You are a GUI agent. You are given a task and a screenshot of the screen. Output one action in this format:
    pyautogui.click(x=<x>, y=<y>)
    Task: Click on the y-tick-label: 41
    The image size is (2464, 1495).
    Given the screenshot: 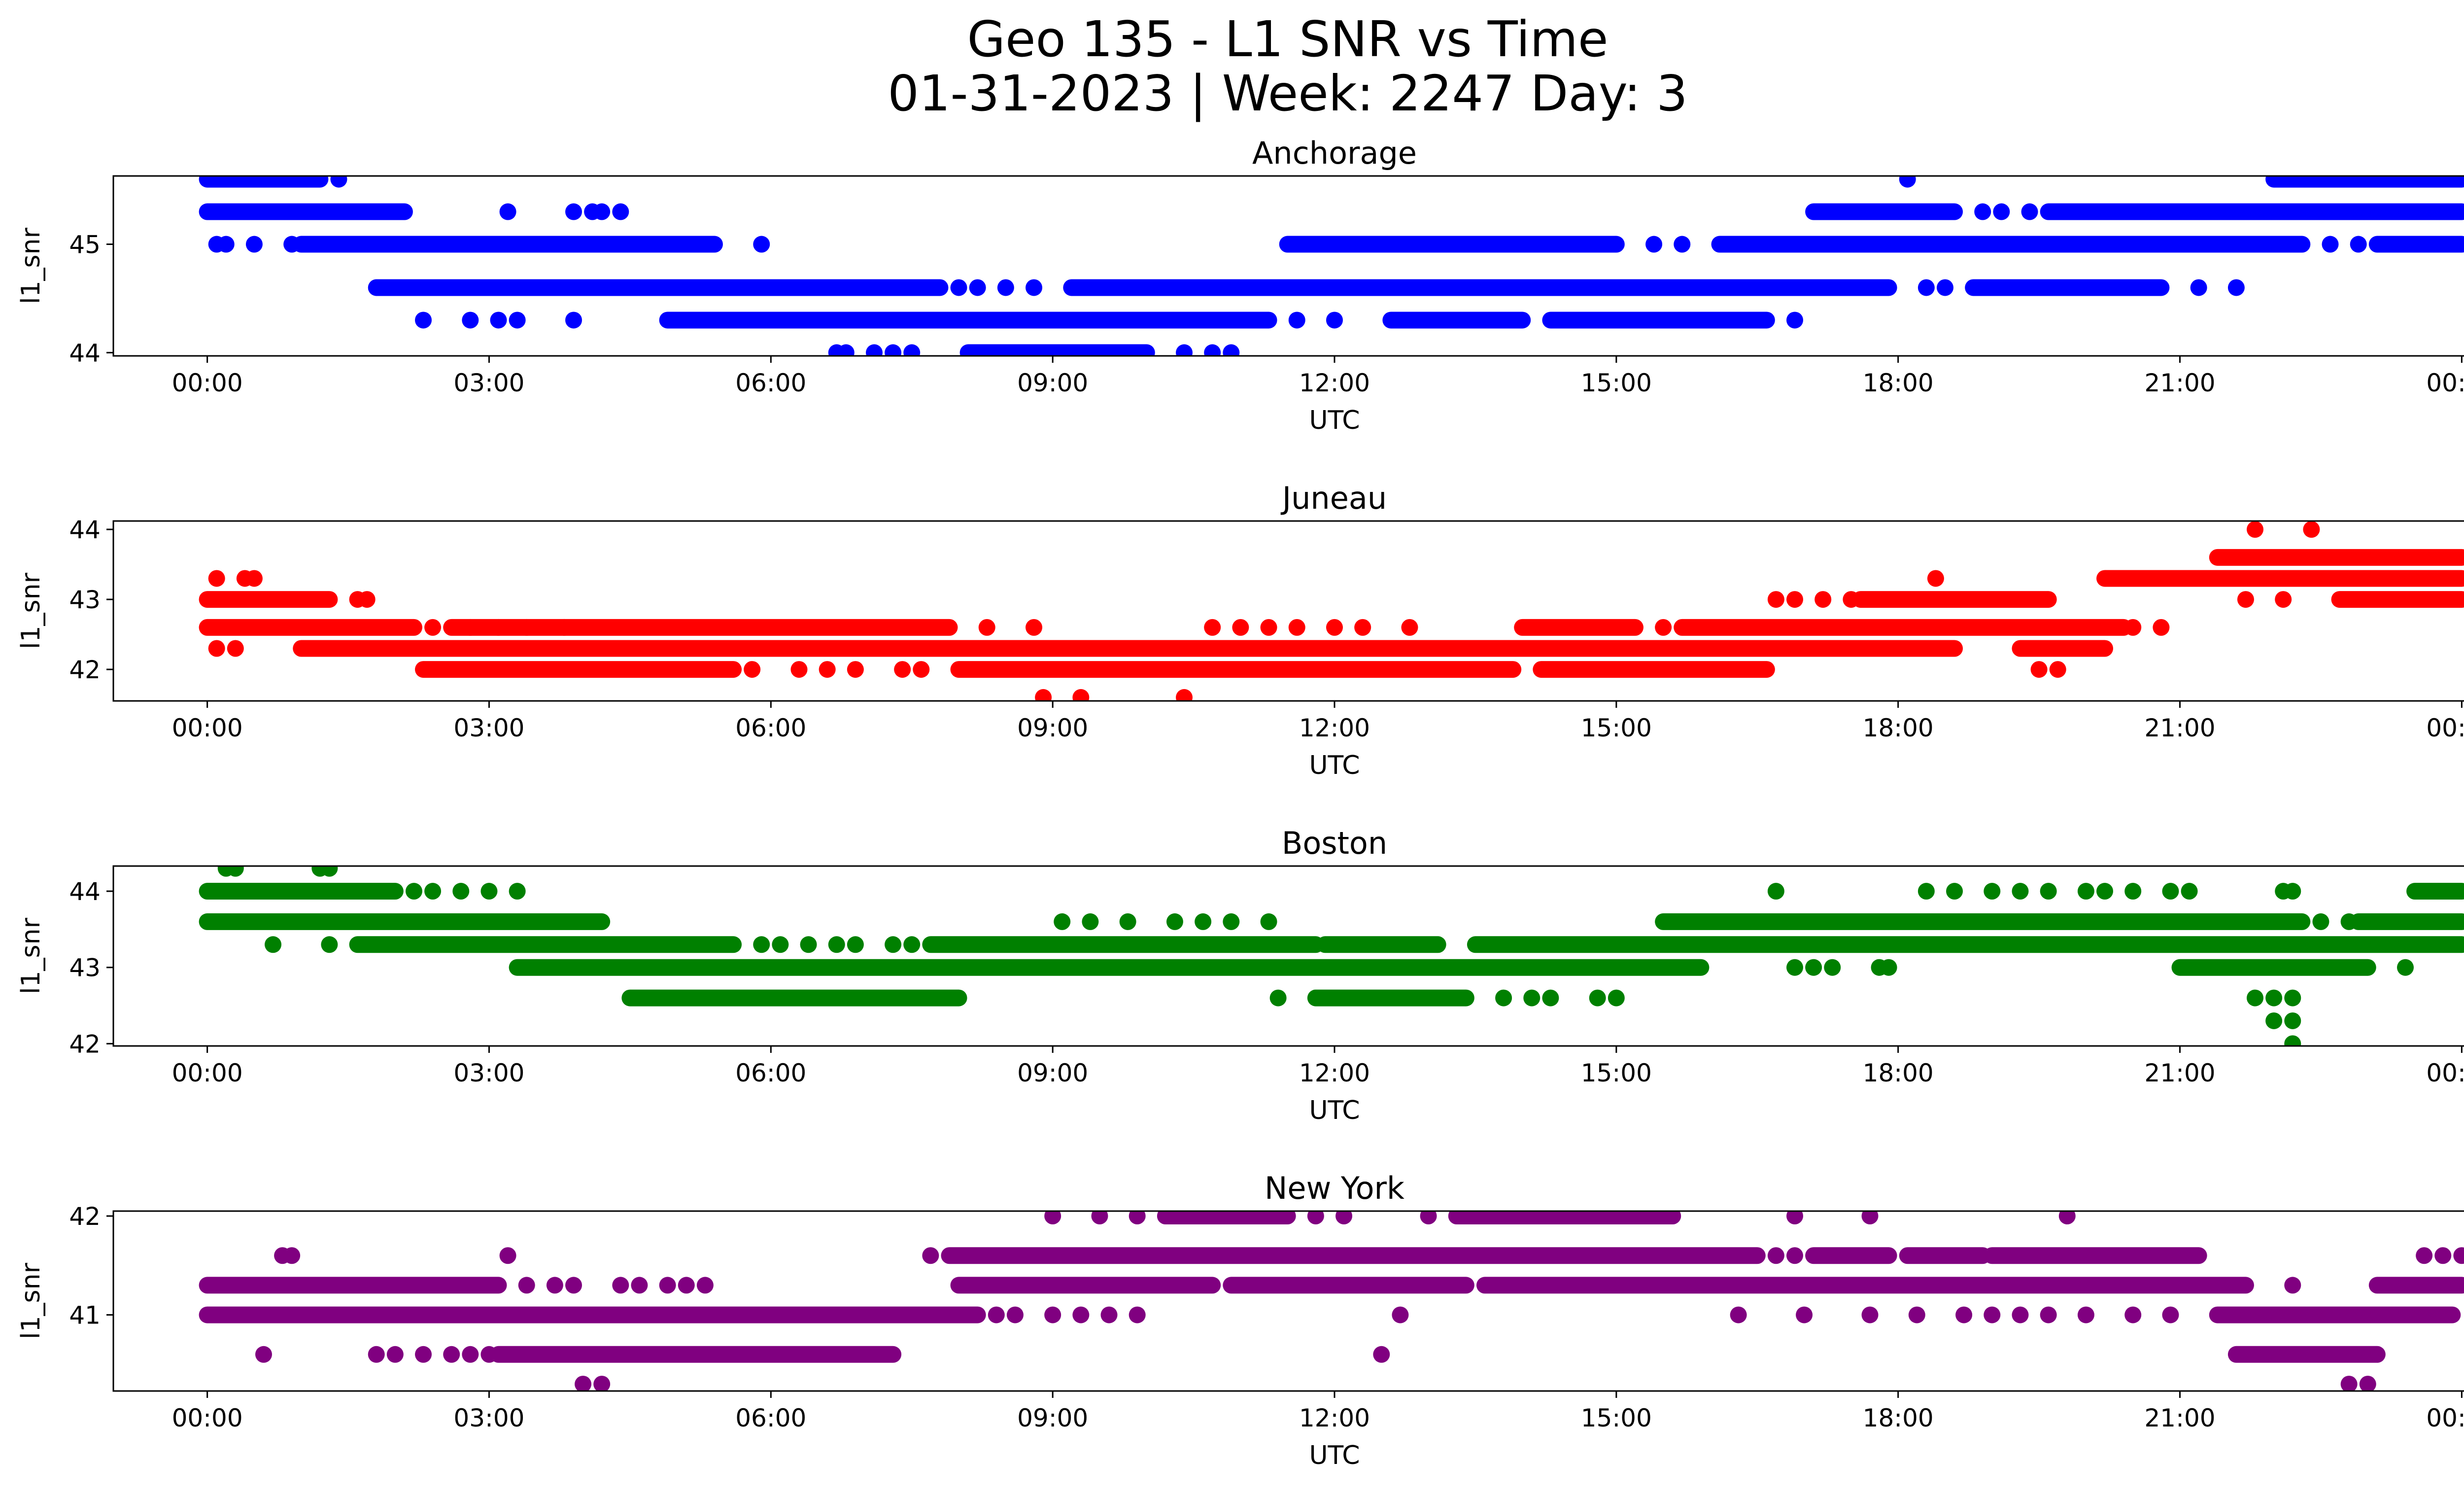 What is the action you would take?
    pyautogui.click(x=85, y=1315)
    